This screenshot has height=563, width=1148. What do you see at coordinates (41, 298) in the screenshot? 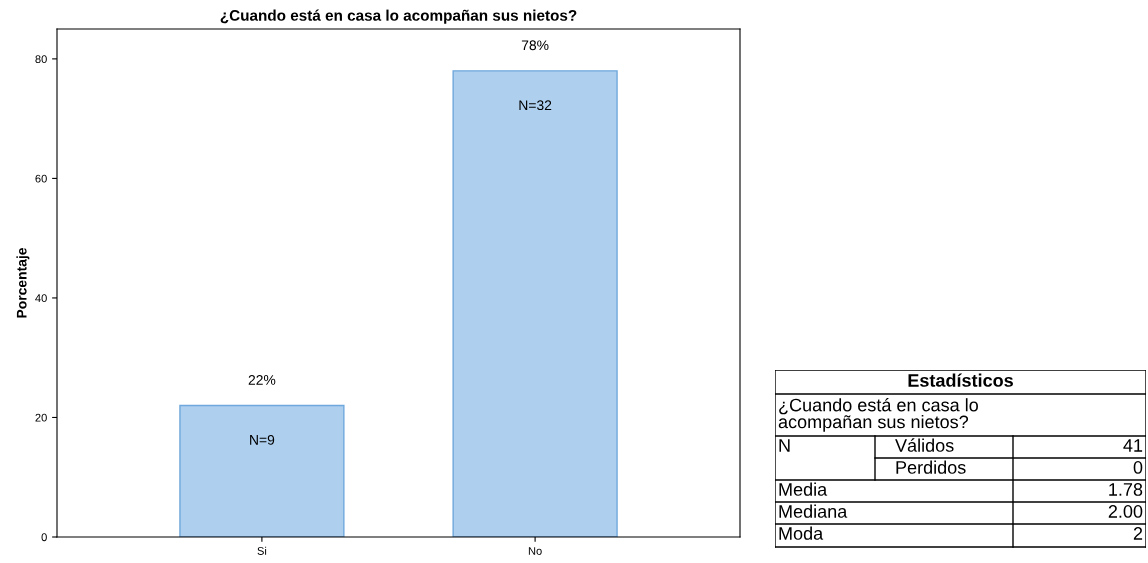
I see `y-tick-label: 40` at bounding box center [41, 298].